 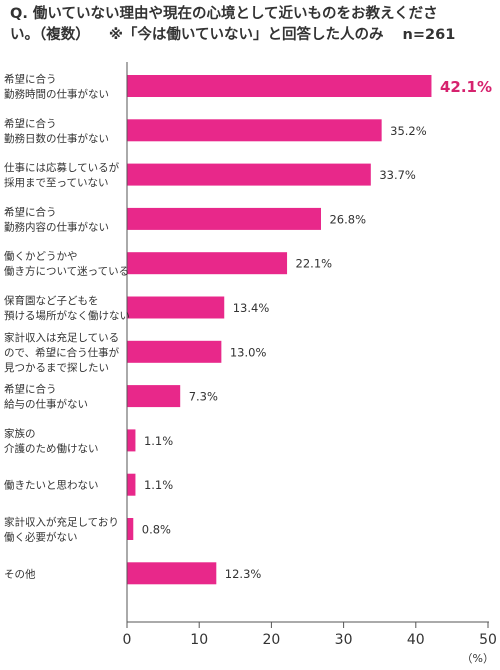 I want to click on value-label-10: 0.8%, so click(x=156, y=530).